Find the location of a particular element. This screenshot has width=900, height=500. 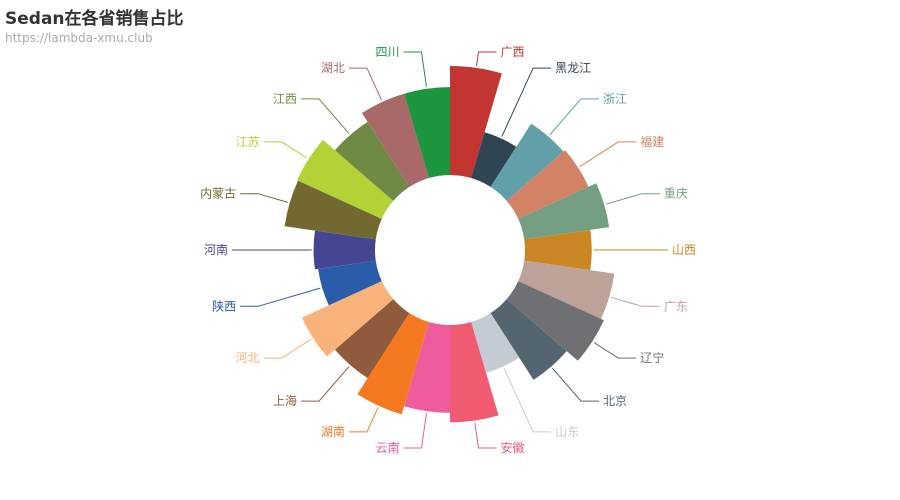

slice-label-16: 河南 is located at coordinates (216, 249).